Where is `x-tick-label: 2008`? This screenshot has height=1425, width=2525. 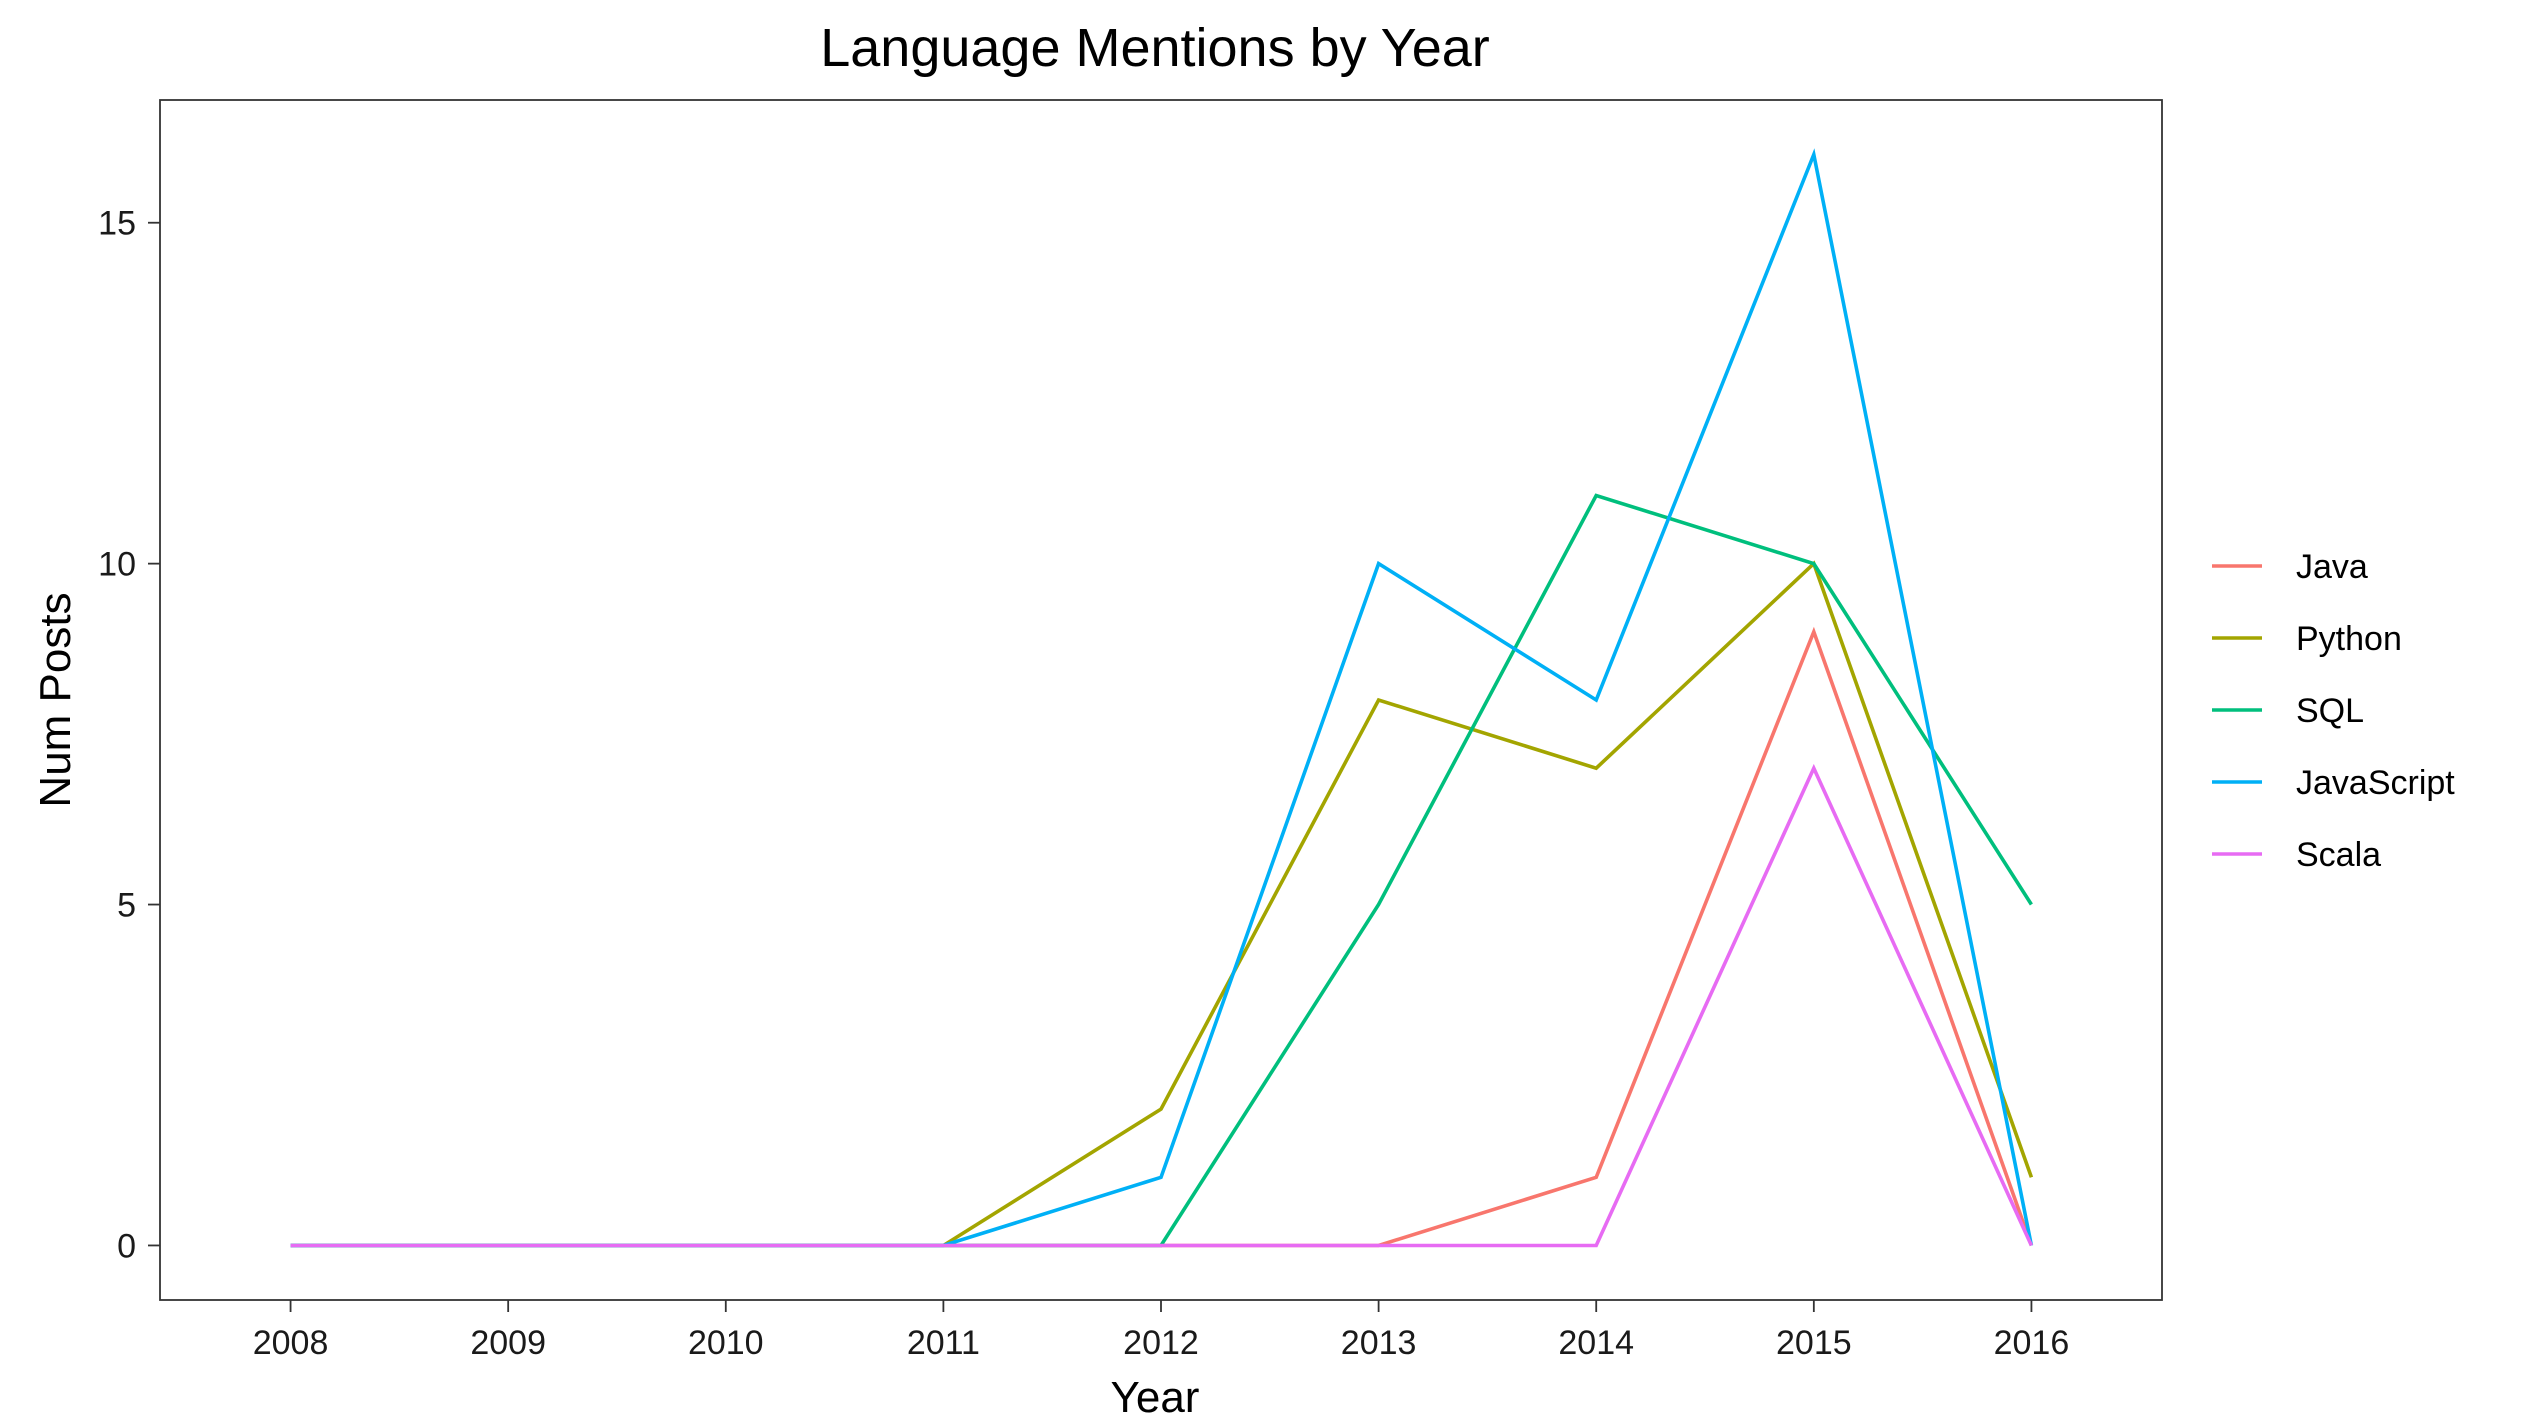 x-tick-label: 2008 is located at coordinates (291, 1343).